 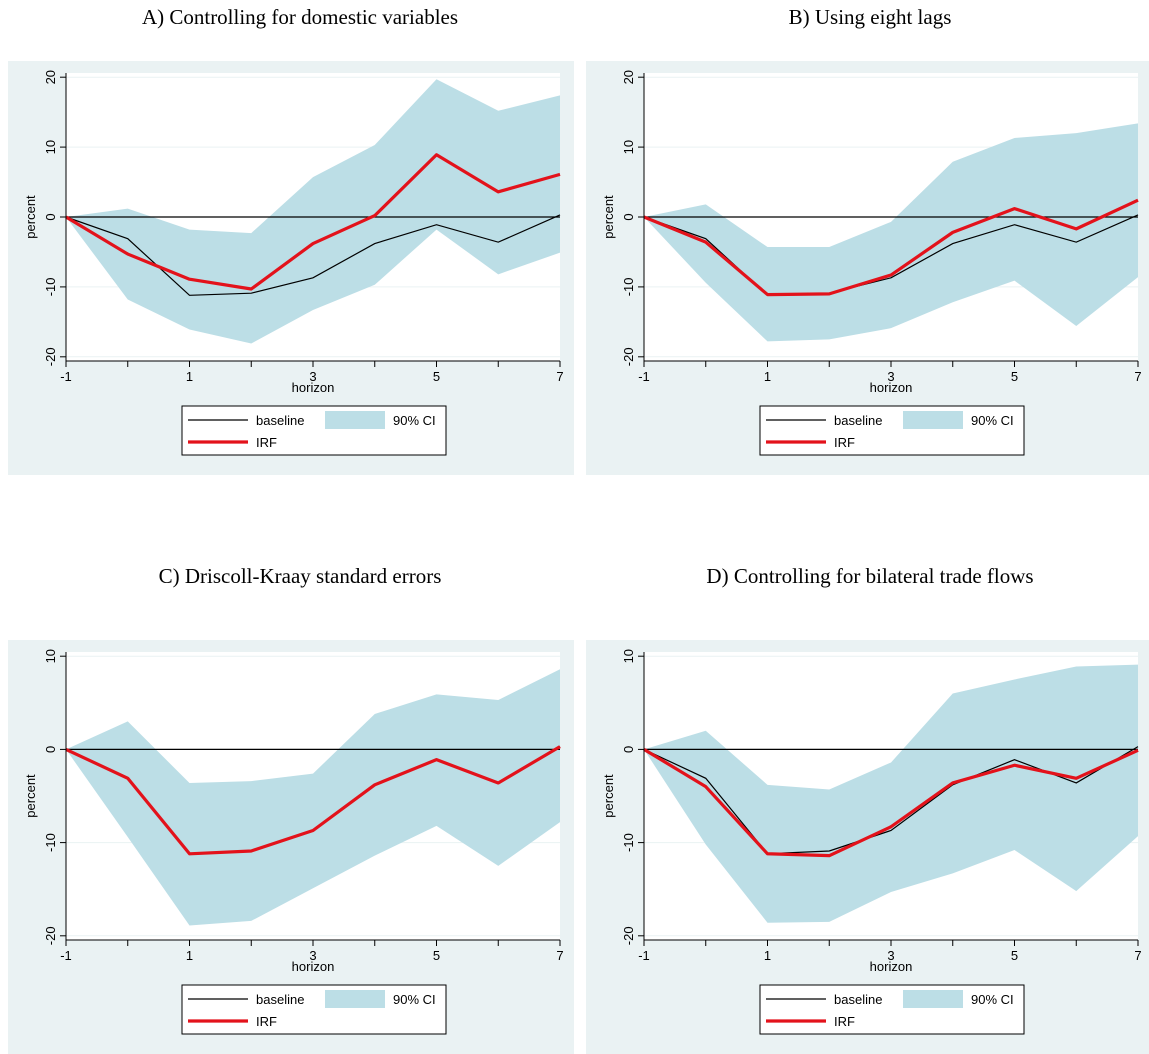 What do you see at coordinates (870, 576) in the screenshot?
I see `panel-d-title: D) Controlling for bilateral trade flows` at bounding box center [870, 576].